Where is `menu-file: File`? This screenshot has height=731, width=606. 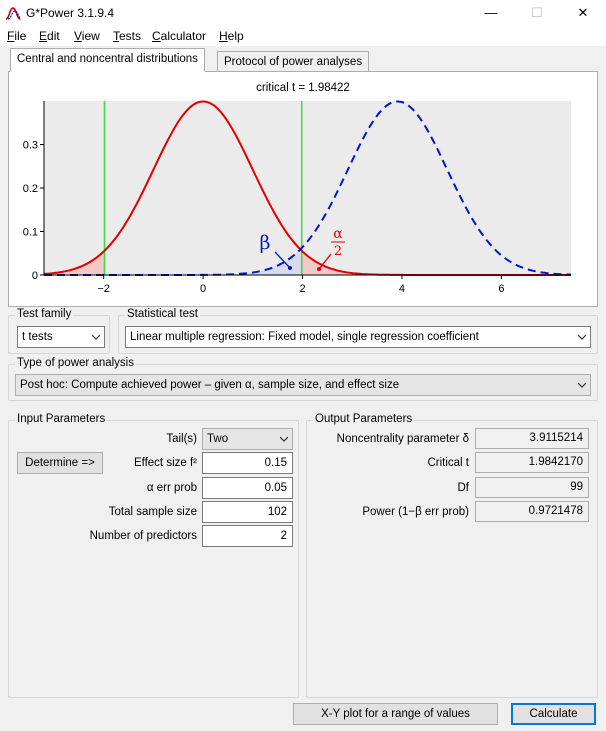
menu-file: File is located at coordinates (16, 36).